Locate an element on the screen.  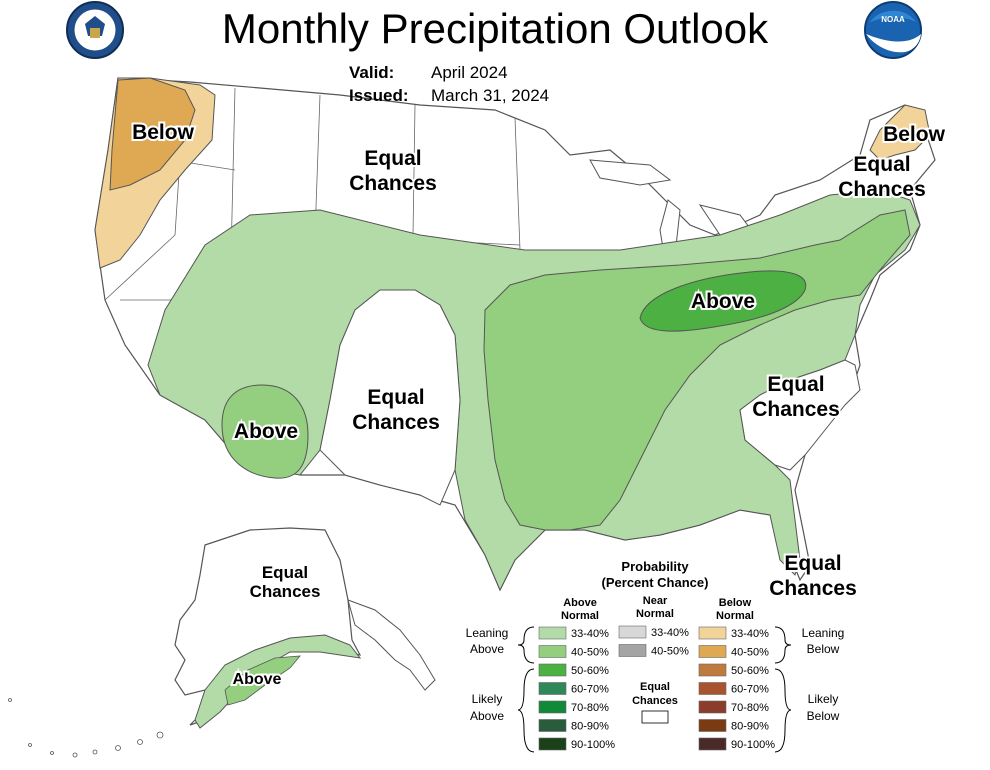
legend-leaning-below-2: Below is located at coordinates (823, 649).